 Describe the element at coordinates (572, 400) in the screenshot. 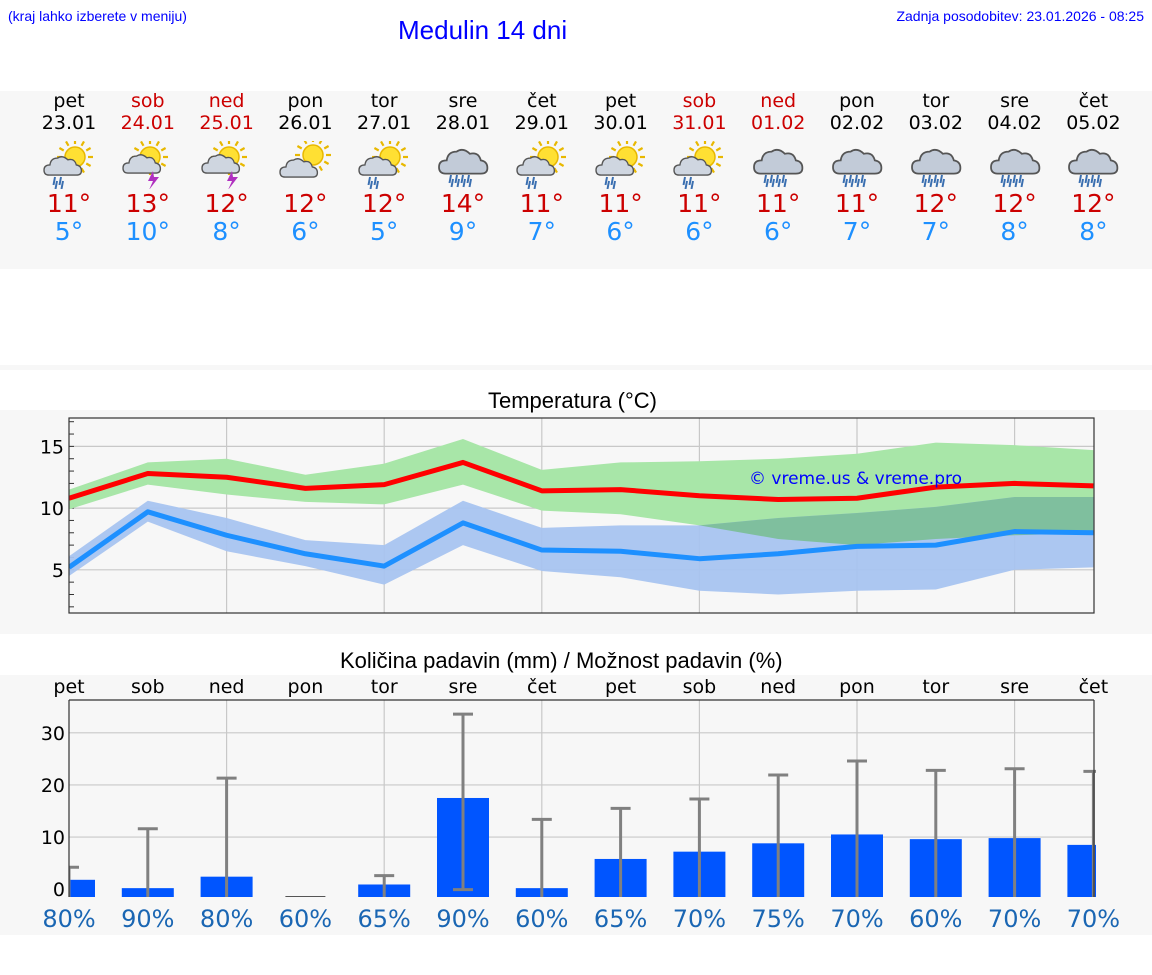

I see `temperature-chart-title: Temperatura (°C)` at that location.